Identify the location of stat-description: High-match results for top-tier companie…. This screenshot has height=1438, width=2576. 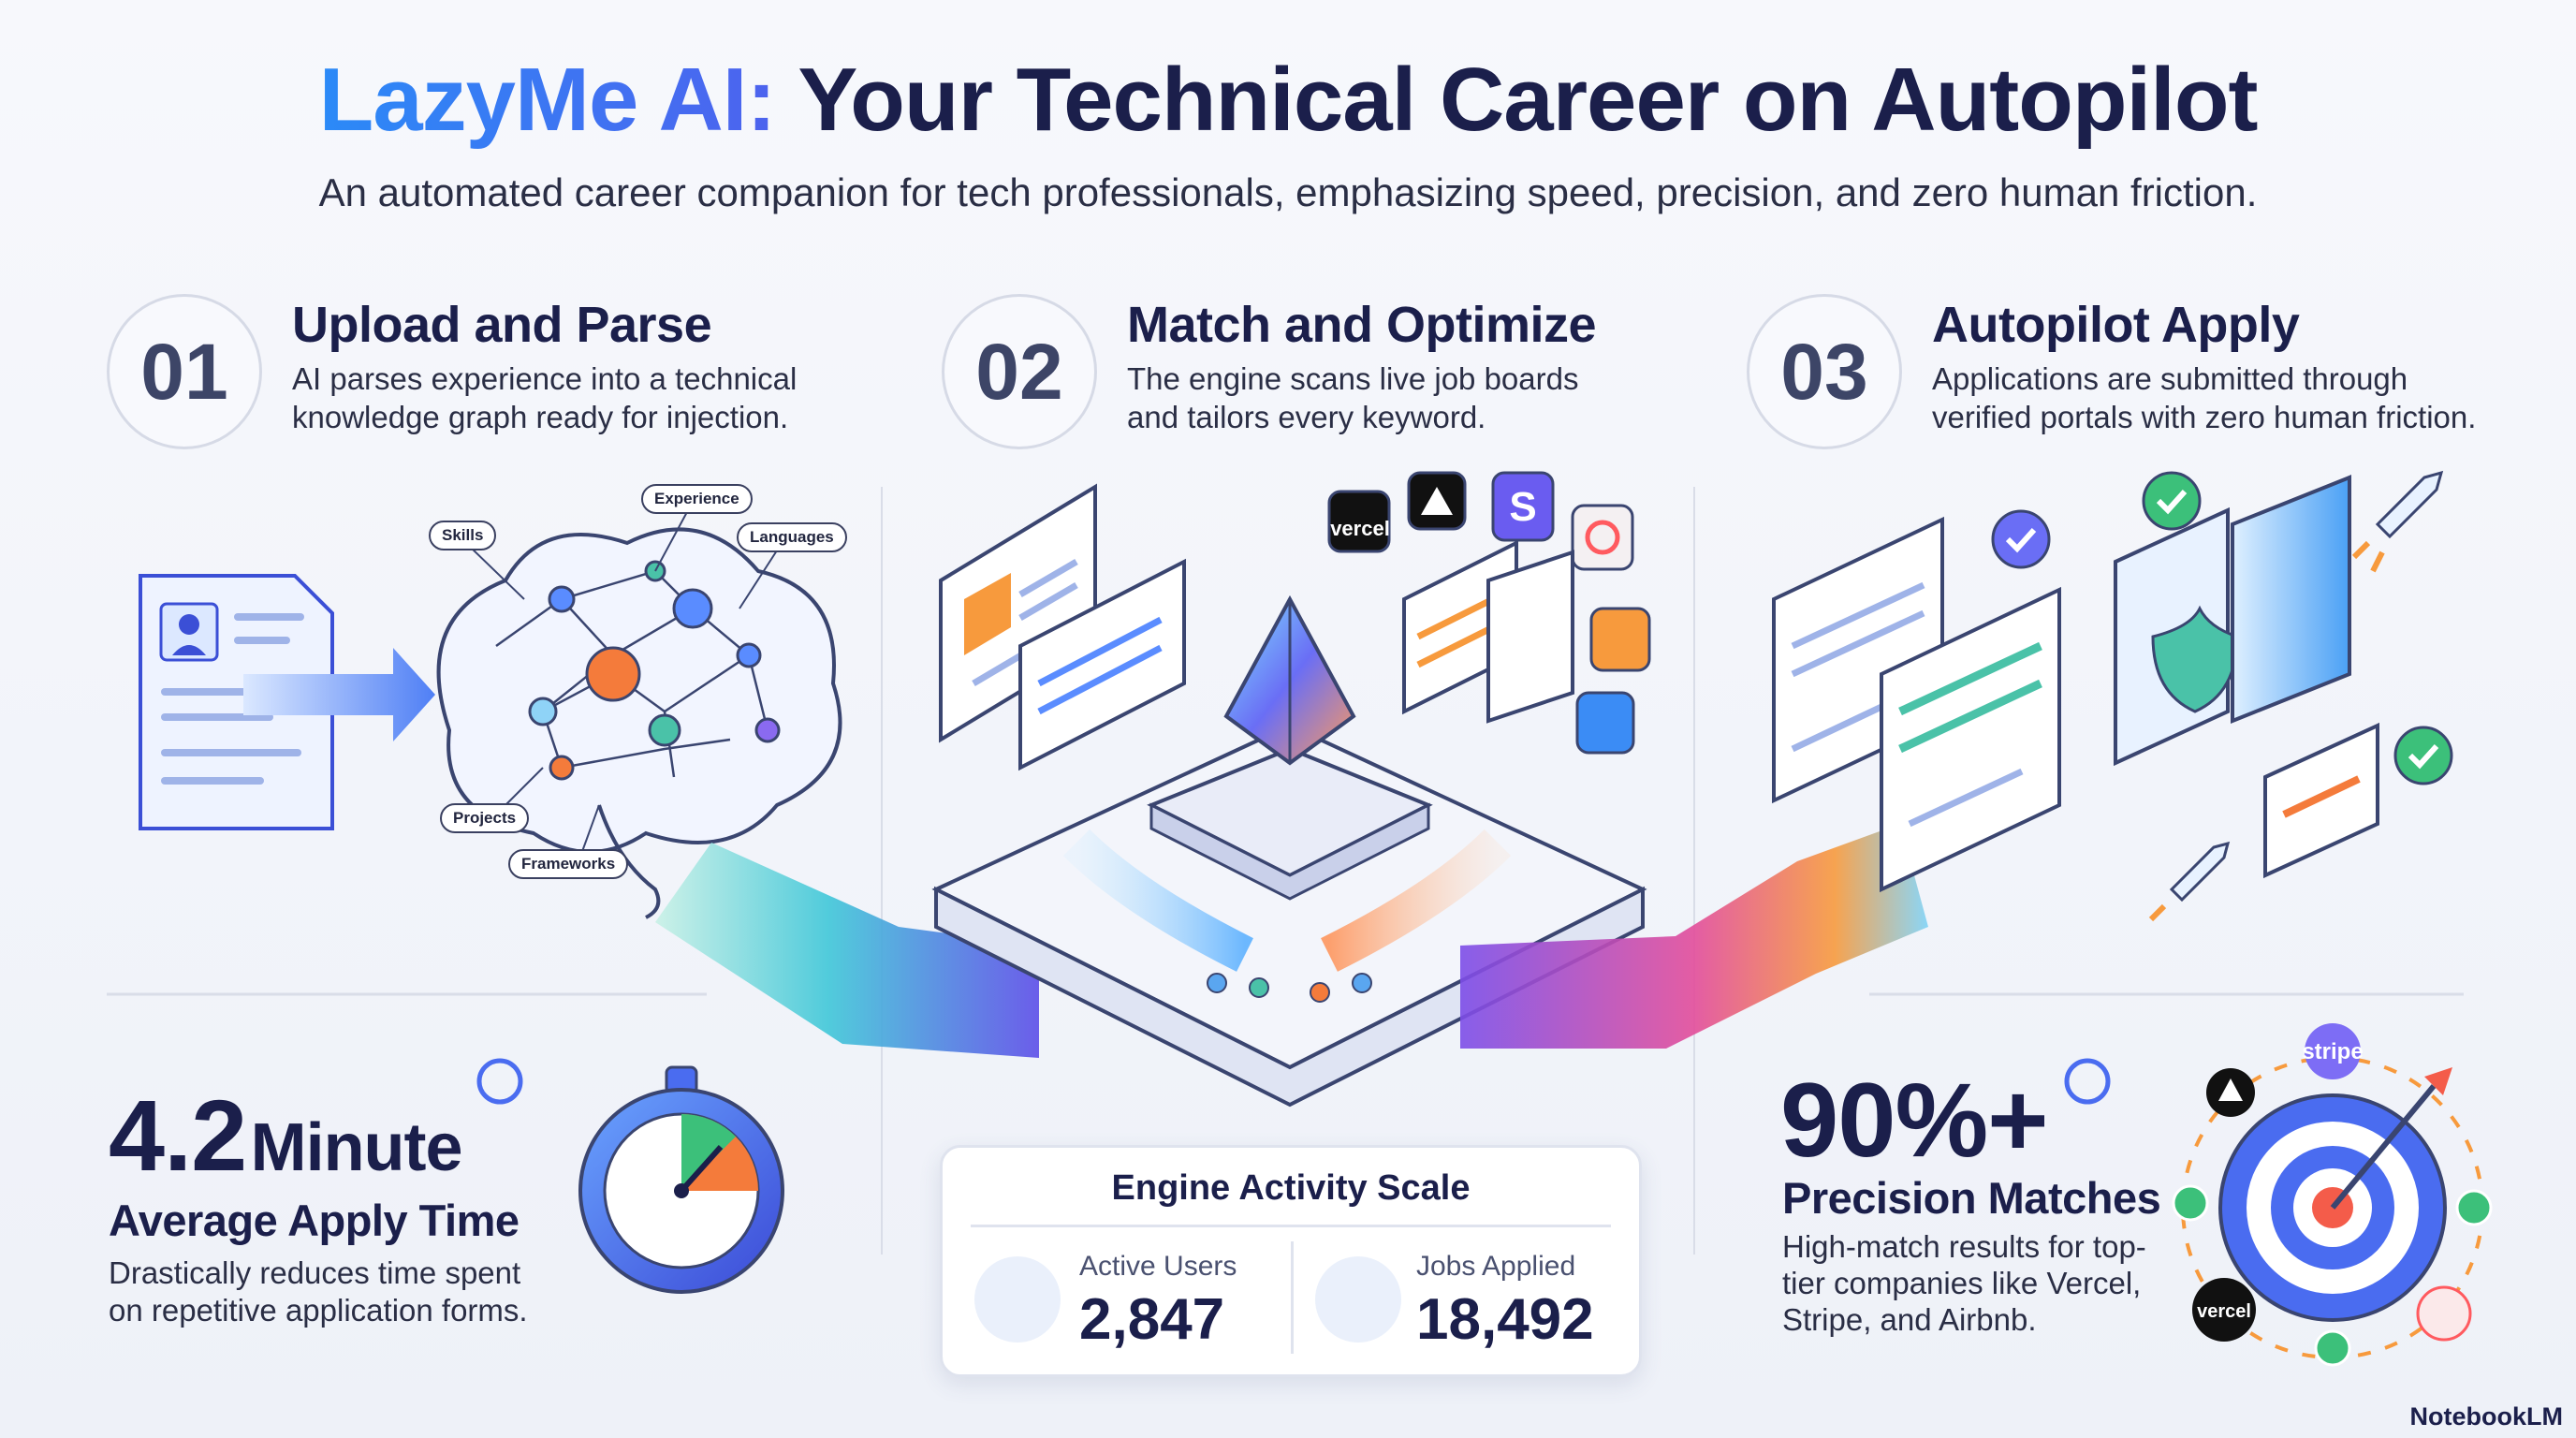
(1964, 1283).